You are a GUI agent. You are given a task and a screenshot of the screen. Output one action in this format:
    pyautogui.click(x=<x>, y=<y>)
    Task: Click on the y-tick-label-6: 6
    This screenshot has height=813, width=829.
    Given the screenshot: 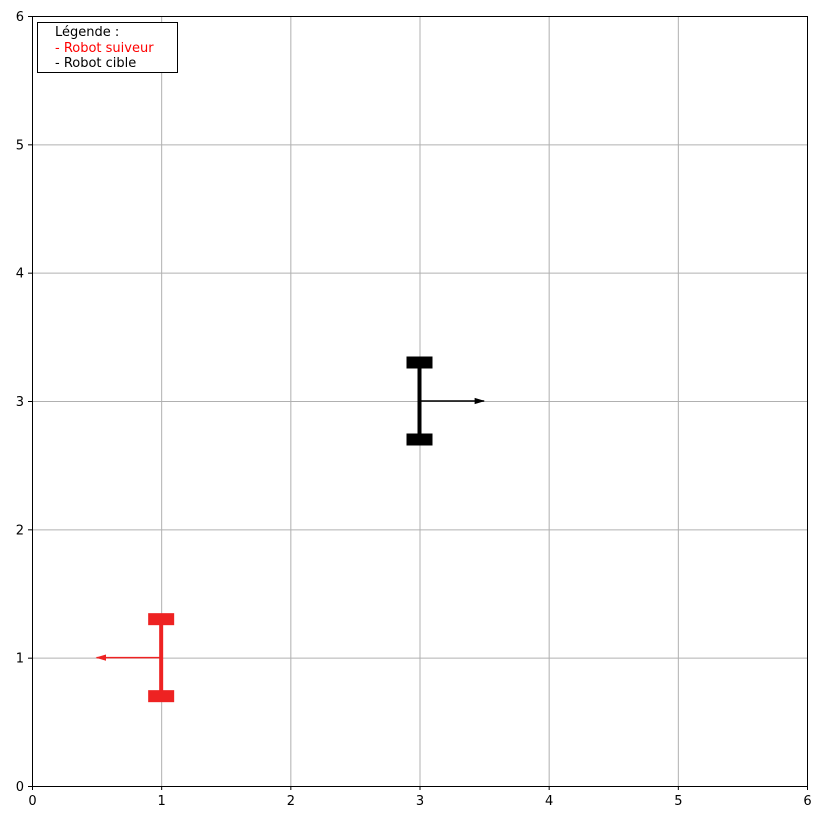 What is the action you would take?
    pyautogui.click(x=20, y=17)
    